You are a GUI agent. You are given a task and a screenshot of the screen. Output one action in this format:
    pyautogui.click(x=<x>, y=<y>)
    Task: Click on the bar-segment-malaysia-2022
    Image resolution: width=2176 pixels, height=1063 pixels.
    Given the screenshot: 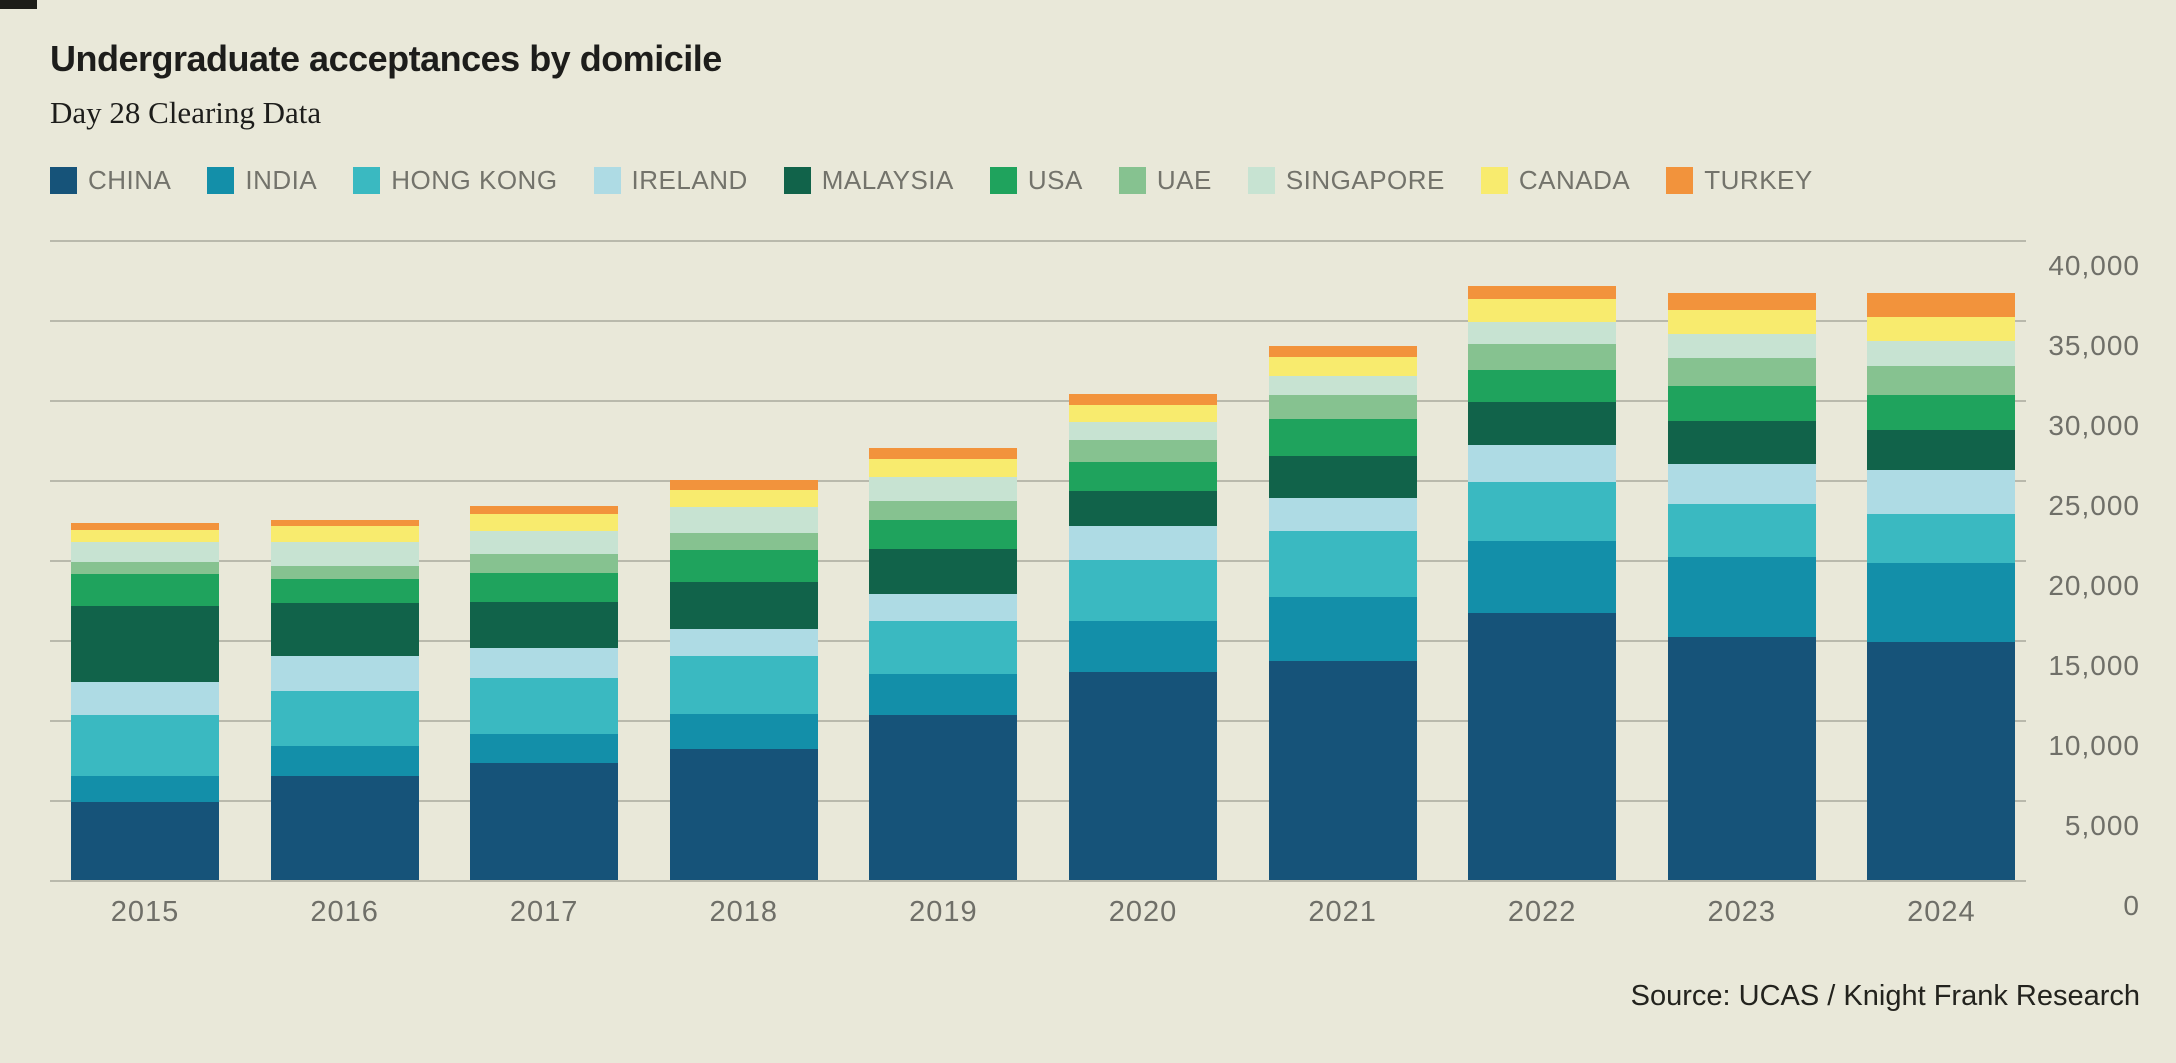 What is the action you would take?
    pyautogui.click(x=1542, y=423)
    